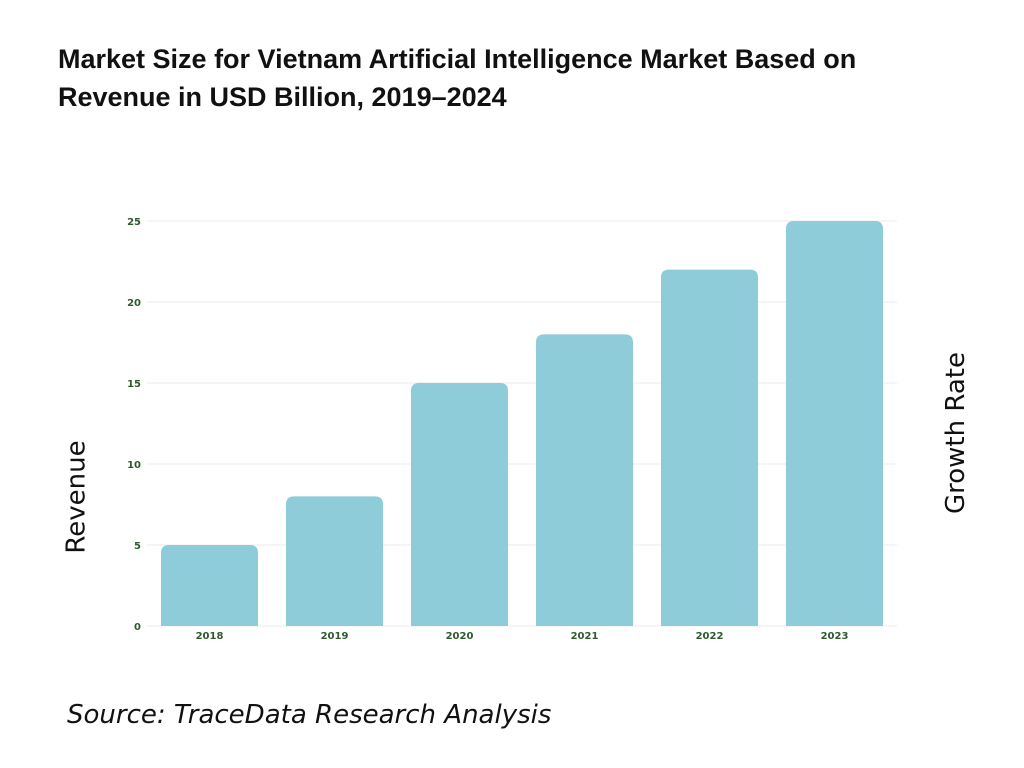 The height and width of the screenshot is (768, 1024). Describe the element at coordinates (834, 423) in the screenshot. I see `bar-2023` at that location.